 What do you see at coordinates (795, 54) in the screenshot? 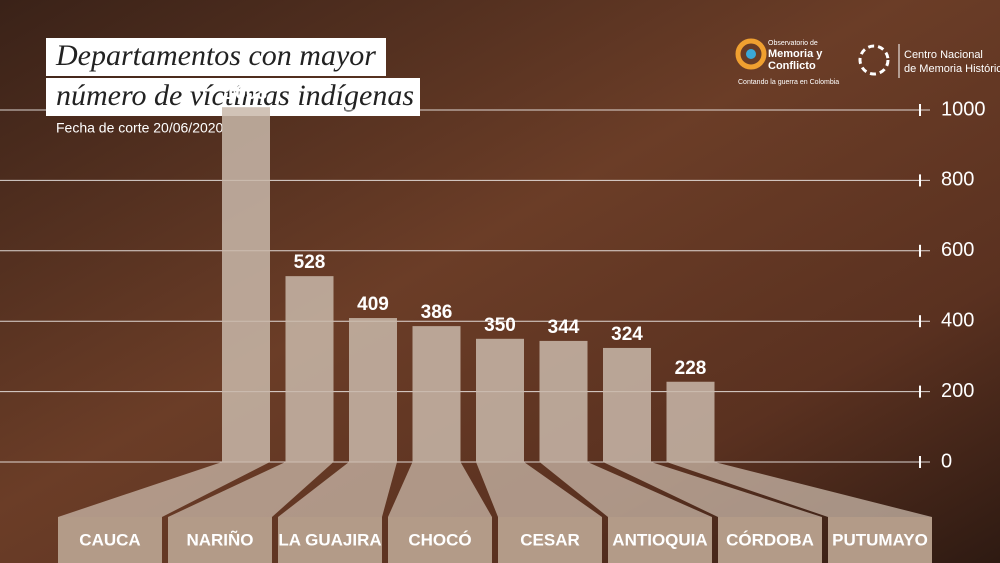
I see `logo-text: Memoria y` at bounding box center [795, 54].